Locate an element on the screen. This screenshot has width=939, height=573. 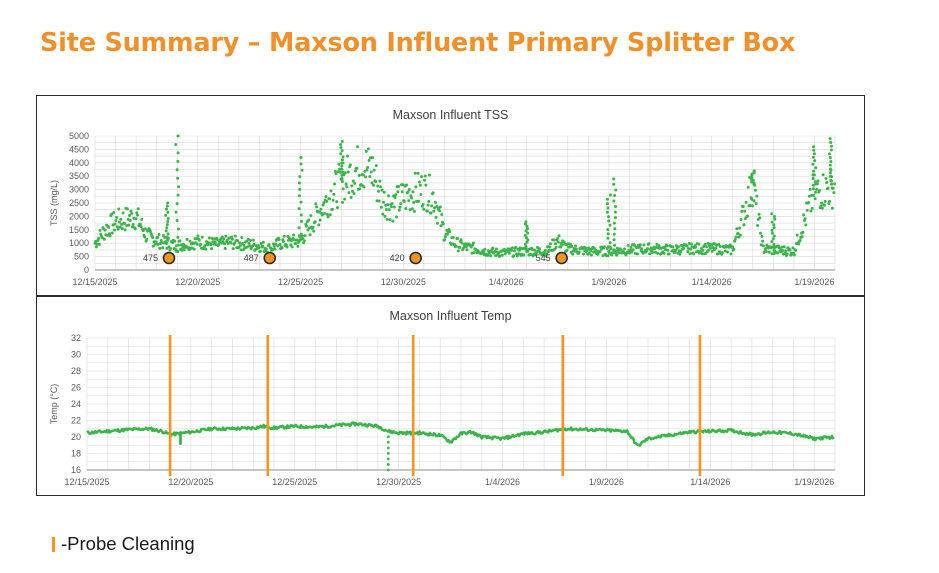
y-axis-label: Temp (°C) is located at coordinates (54, 404).